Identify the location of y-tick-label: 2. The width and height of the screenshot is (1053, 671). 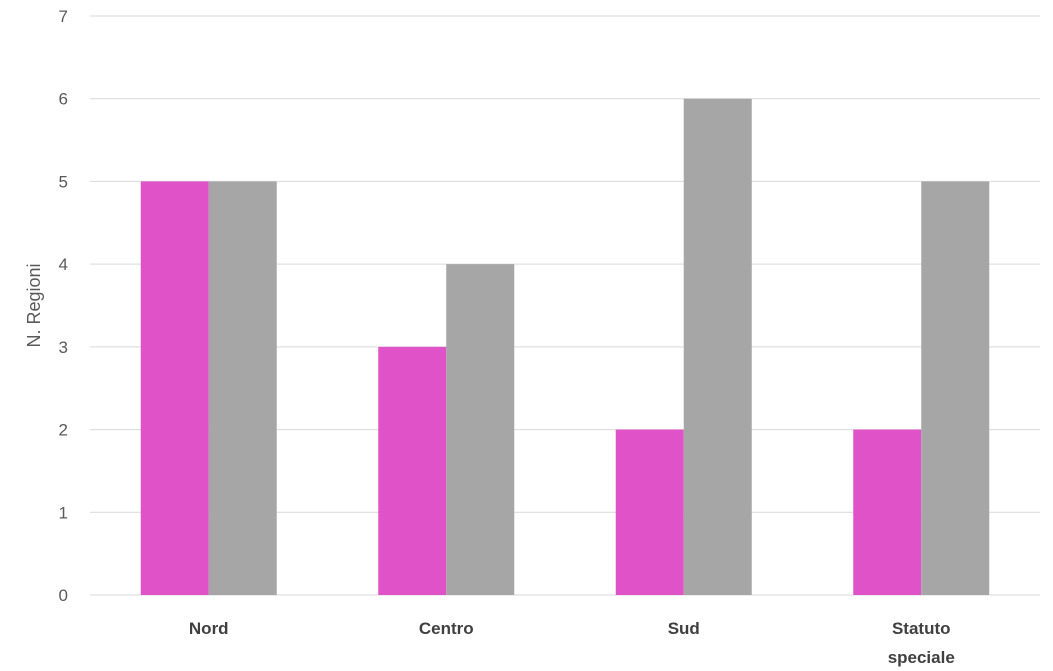
(63, 430).